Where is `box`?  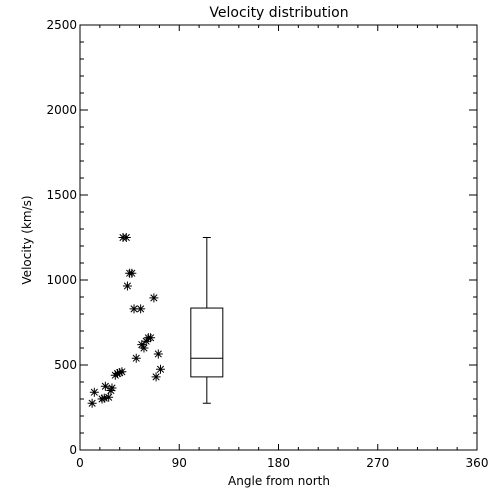 box is located at coordinates (207, 342).